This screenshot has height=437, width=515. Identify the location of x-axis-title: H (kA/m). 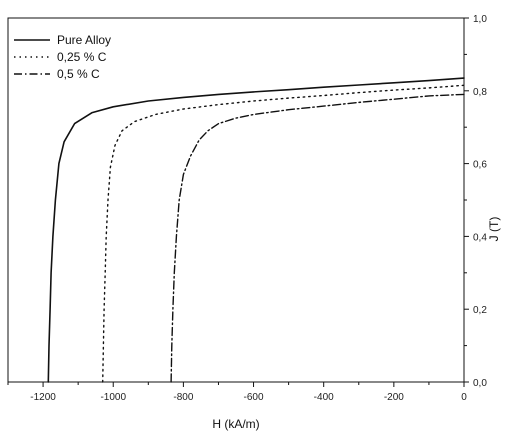
(235, 424).